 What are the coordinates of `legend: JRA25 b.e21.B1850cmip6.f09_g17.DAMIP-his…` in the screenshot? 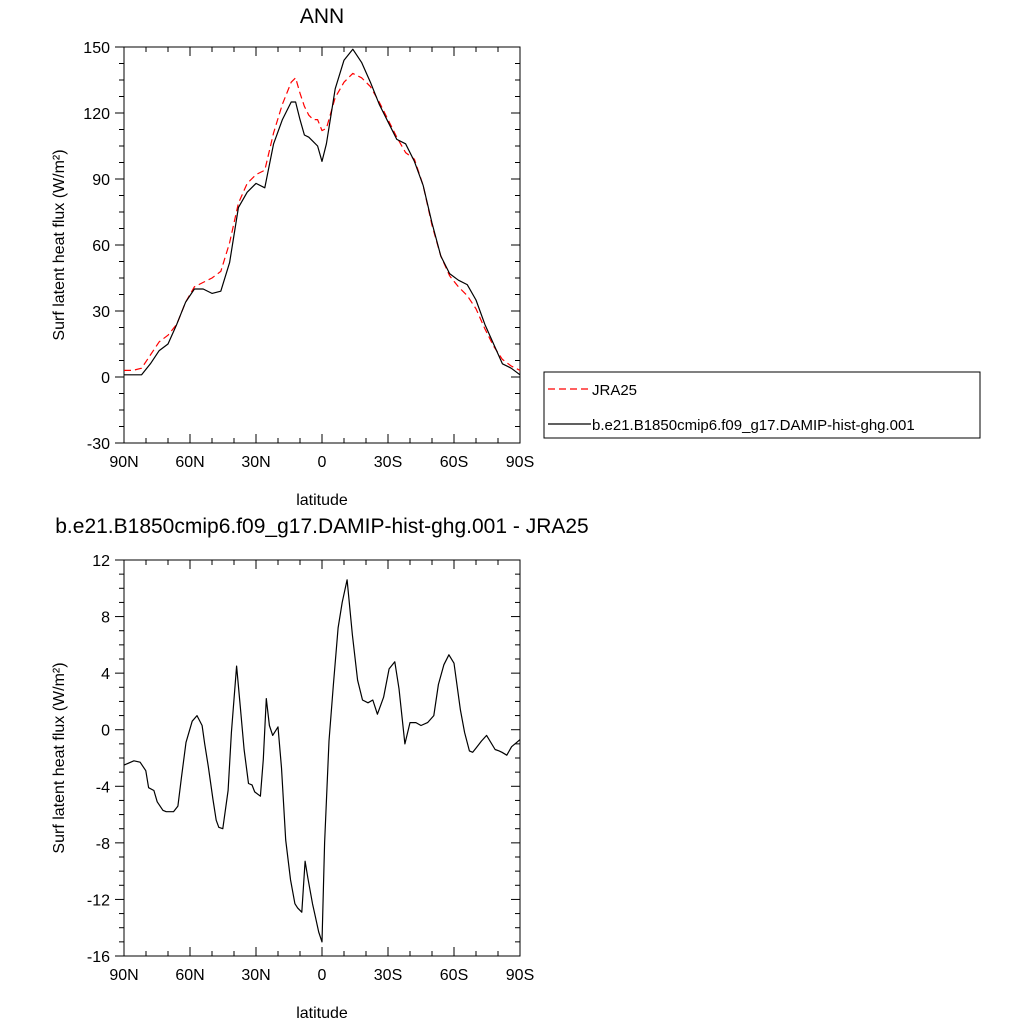 It's located at (762, 405).